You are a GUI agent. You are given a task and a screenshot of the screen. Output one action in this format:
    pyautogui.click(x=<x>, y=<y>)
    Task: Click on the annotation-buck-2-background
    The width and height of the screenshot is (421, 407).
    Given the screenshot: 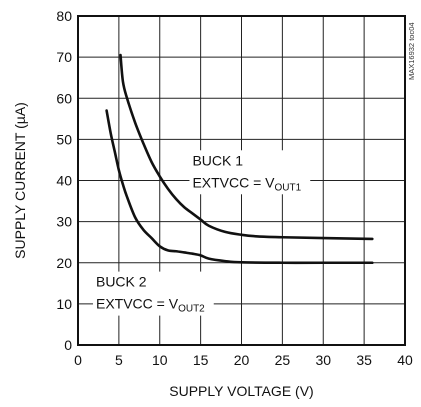 What is the action you would take?
    pyautogui.click(x=153, y=293)
    